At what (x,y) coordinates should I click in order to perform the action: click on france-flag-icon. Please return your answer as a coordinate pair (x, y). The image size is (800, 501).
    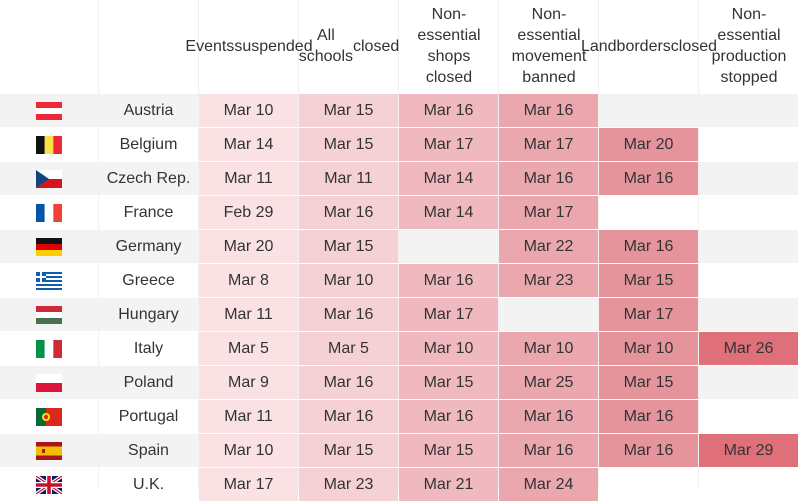
    Looking at the image, I should click on (49, 212).